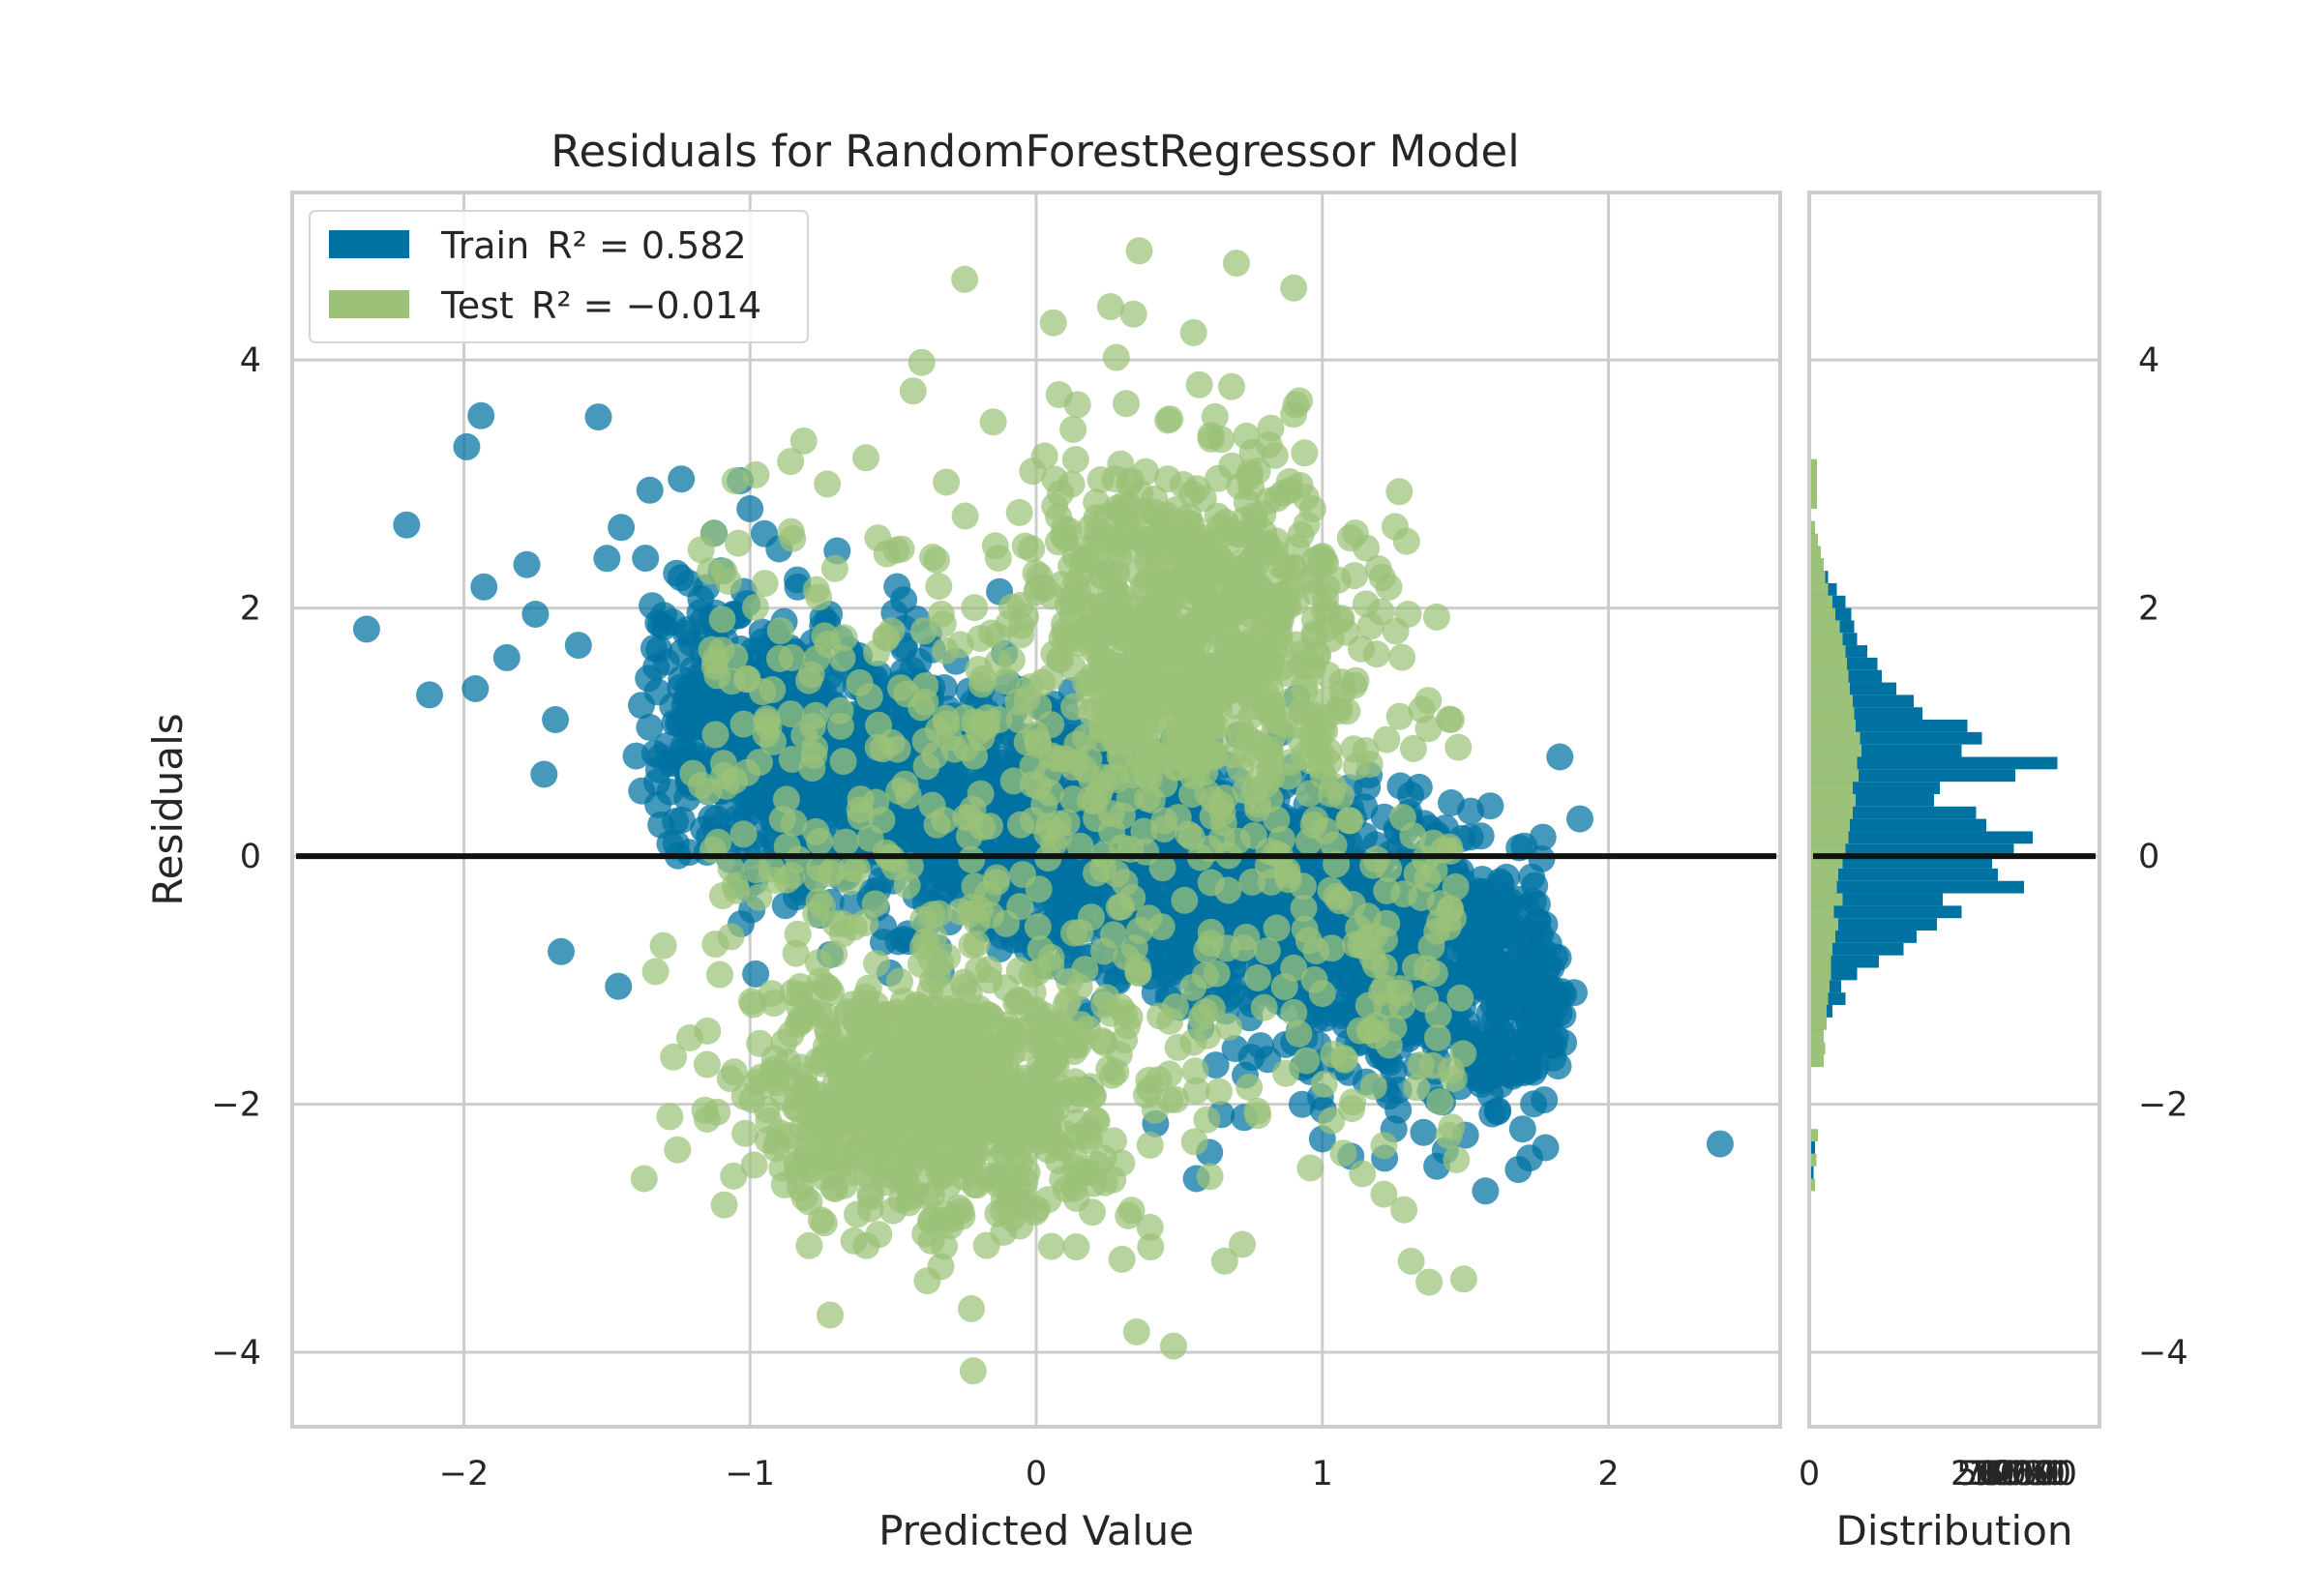 The height and width of the screenshot is (1596, 2322). Describe the element at coordinates (2148, 609) in the screenshot. I see `histogram-y-tick-label: 2` at that location.